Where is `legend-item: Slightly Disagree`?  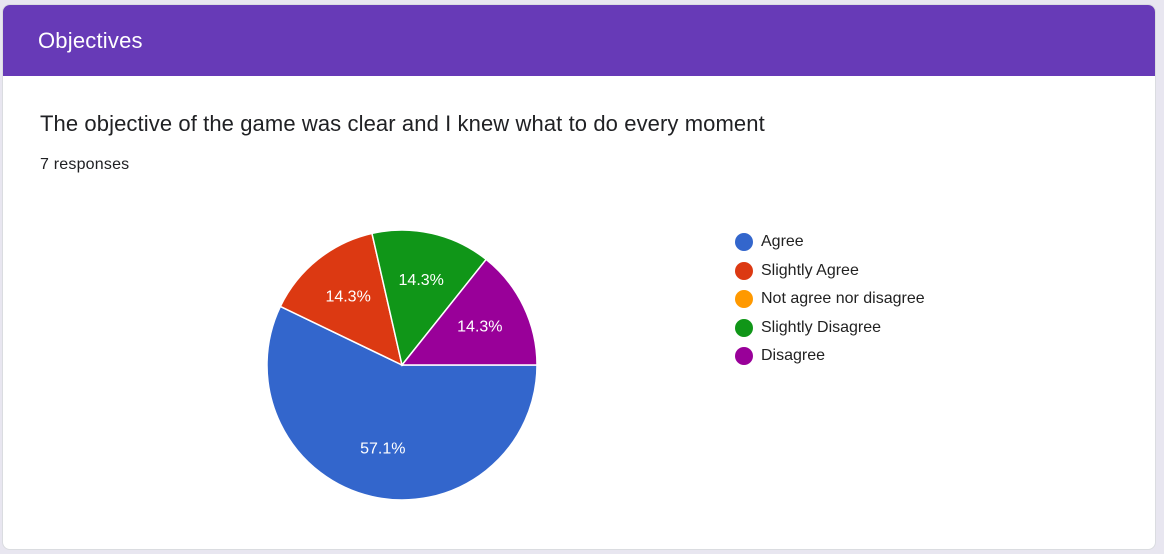 legend-item: Slightly Disagree is located at coordinates (830, 328).